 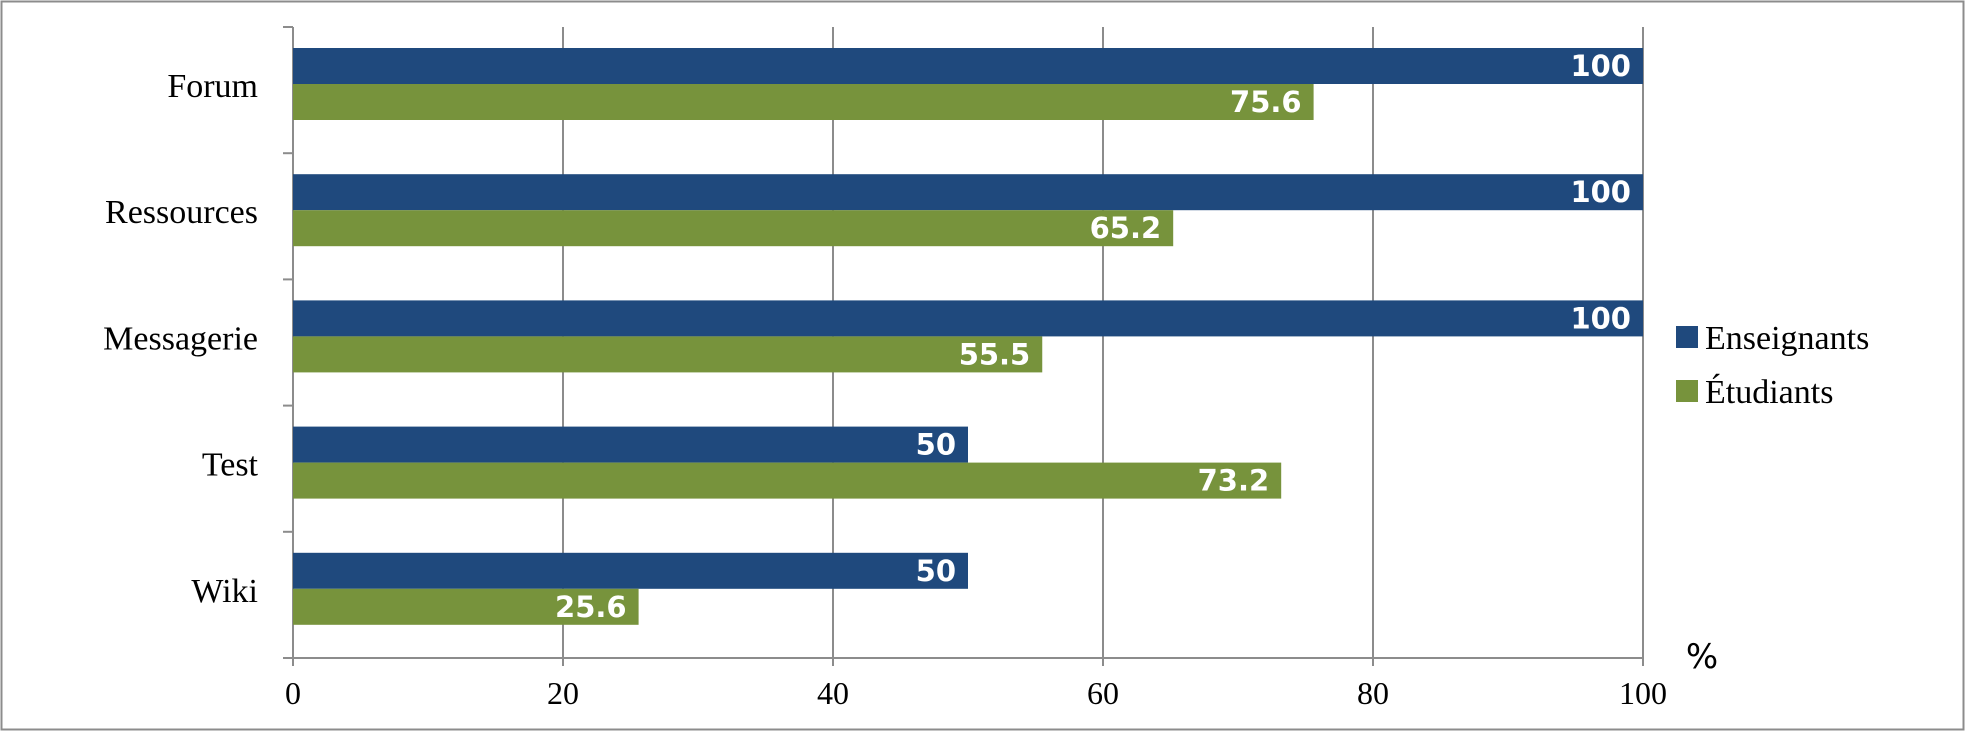 What do you see at coordinates (180, 338) in the screenshot?
I see `category-label: Messagerie` at bounding box center [180, 338].